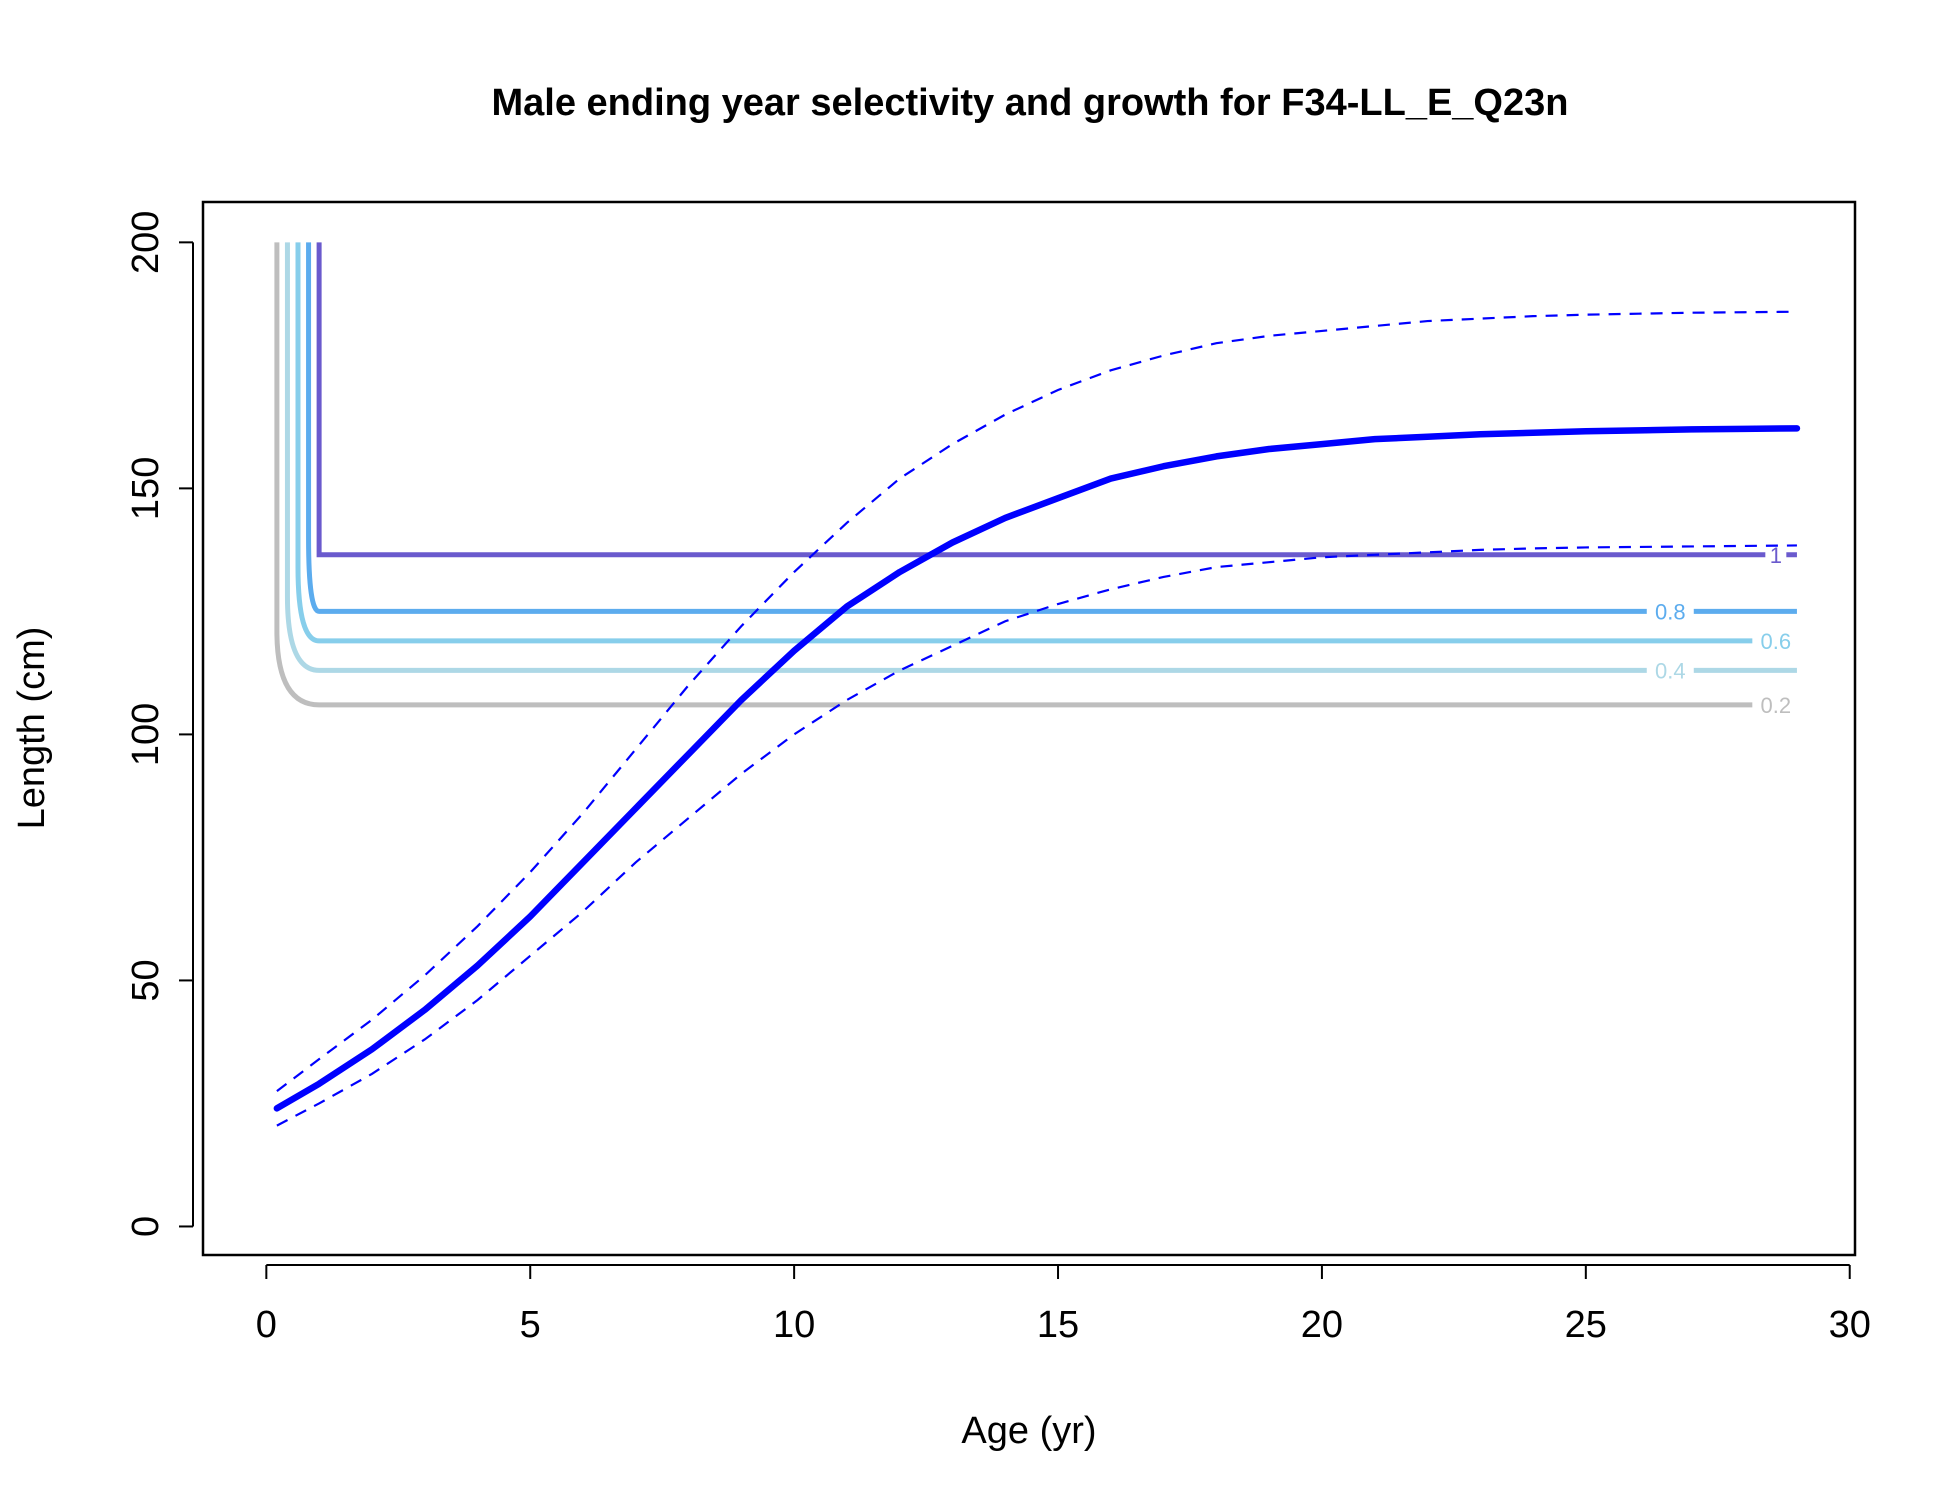 The width and height of the screenshot is (1950, 1500). Describe the element at coordinates (146, 488) in the screenshot. I see `y-tick-label: 150` at that location.